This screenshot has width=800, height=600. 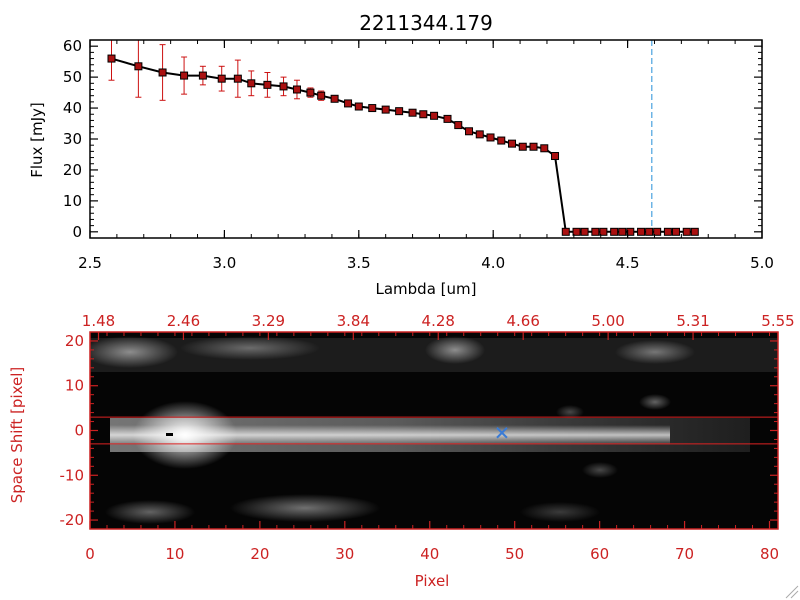 I want to click on source-position-marker, so click(x=502, y=433).